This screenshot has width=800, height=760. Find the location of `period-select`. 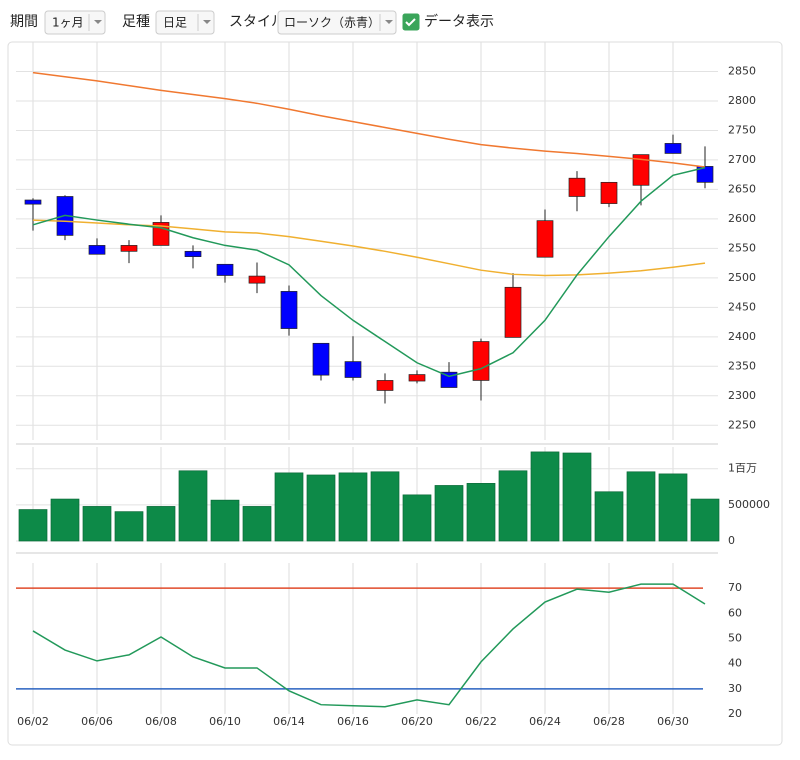

period-select is located at coordinates (75, 22).